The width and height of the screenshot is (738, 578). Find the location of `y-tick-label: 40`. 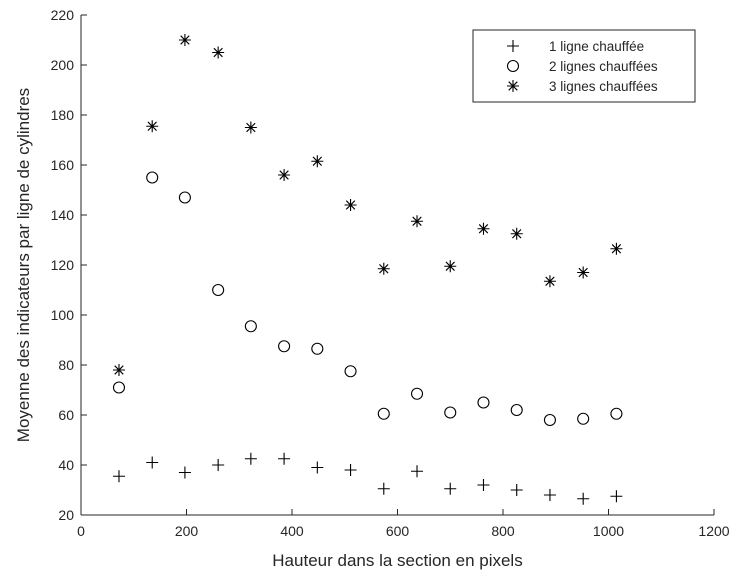

y-tick-label: 40 is located at coordinates (66, 465).